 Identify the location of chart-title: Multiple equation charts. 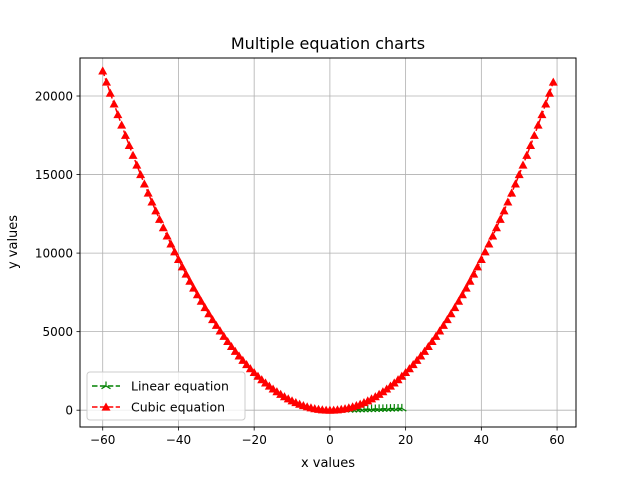
(328, 43).